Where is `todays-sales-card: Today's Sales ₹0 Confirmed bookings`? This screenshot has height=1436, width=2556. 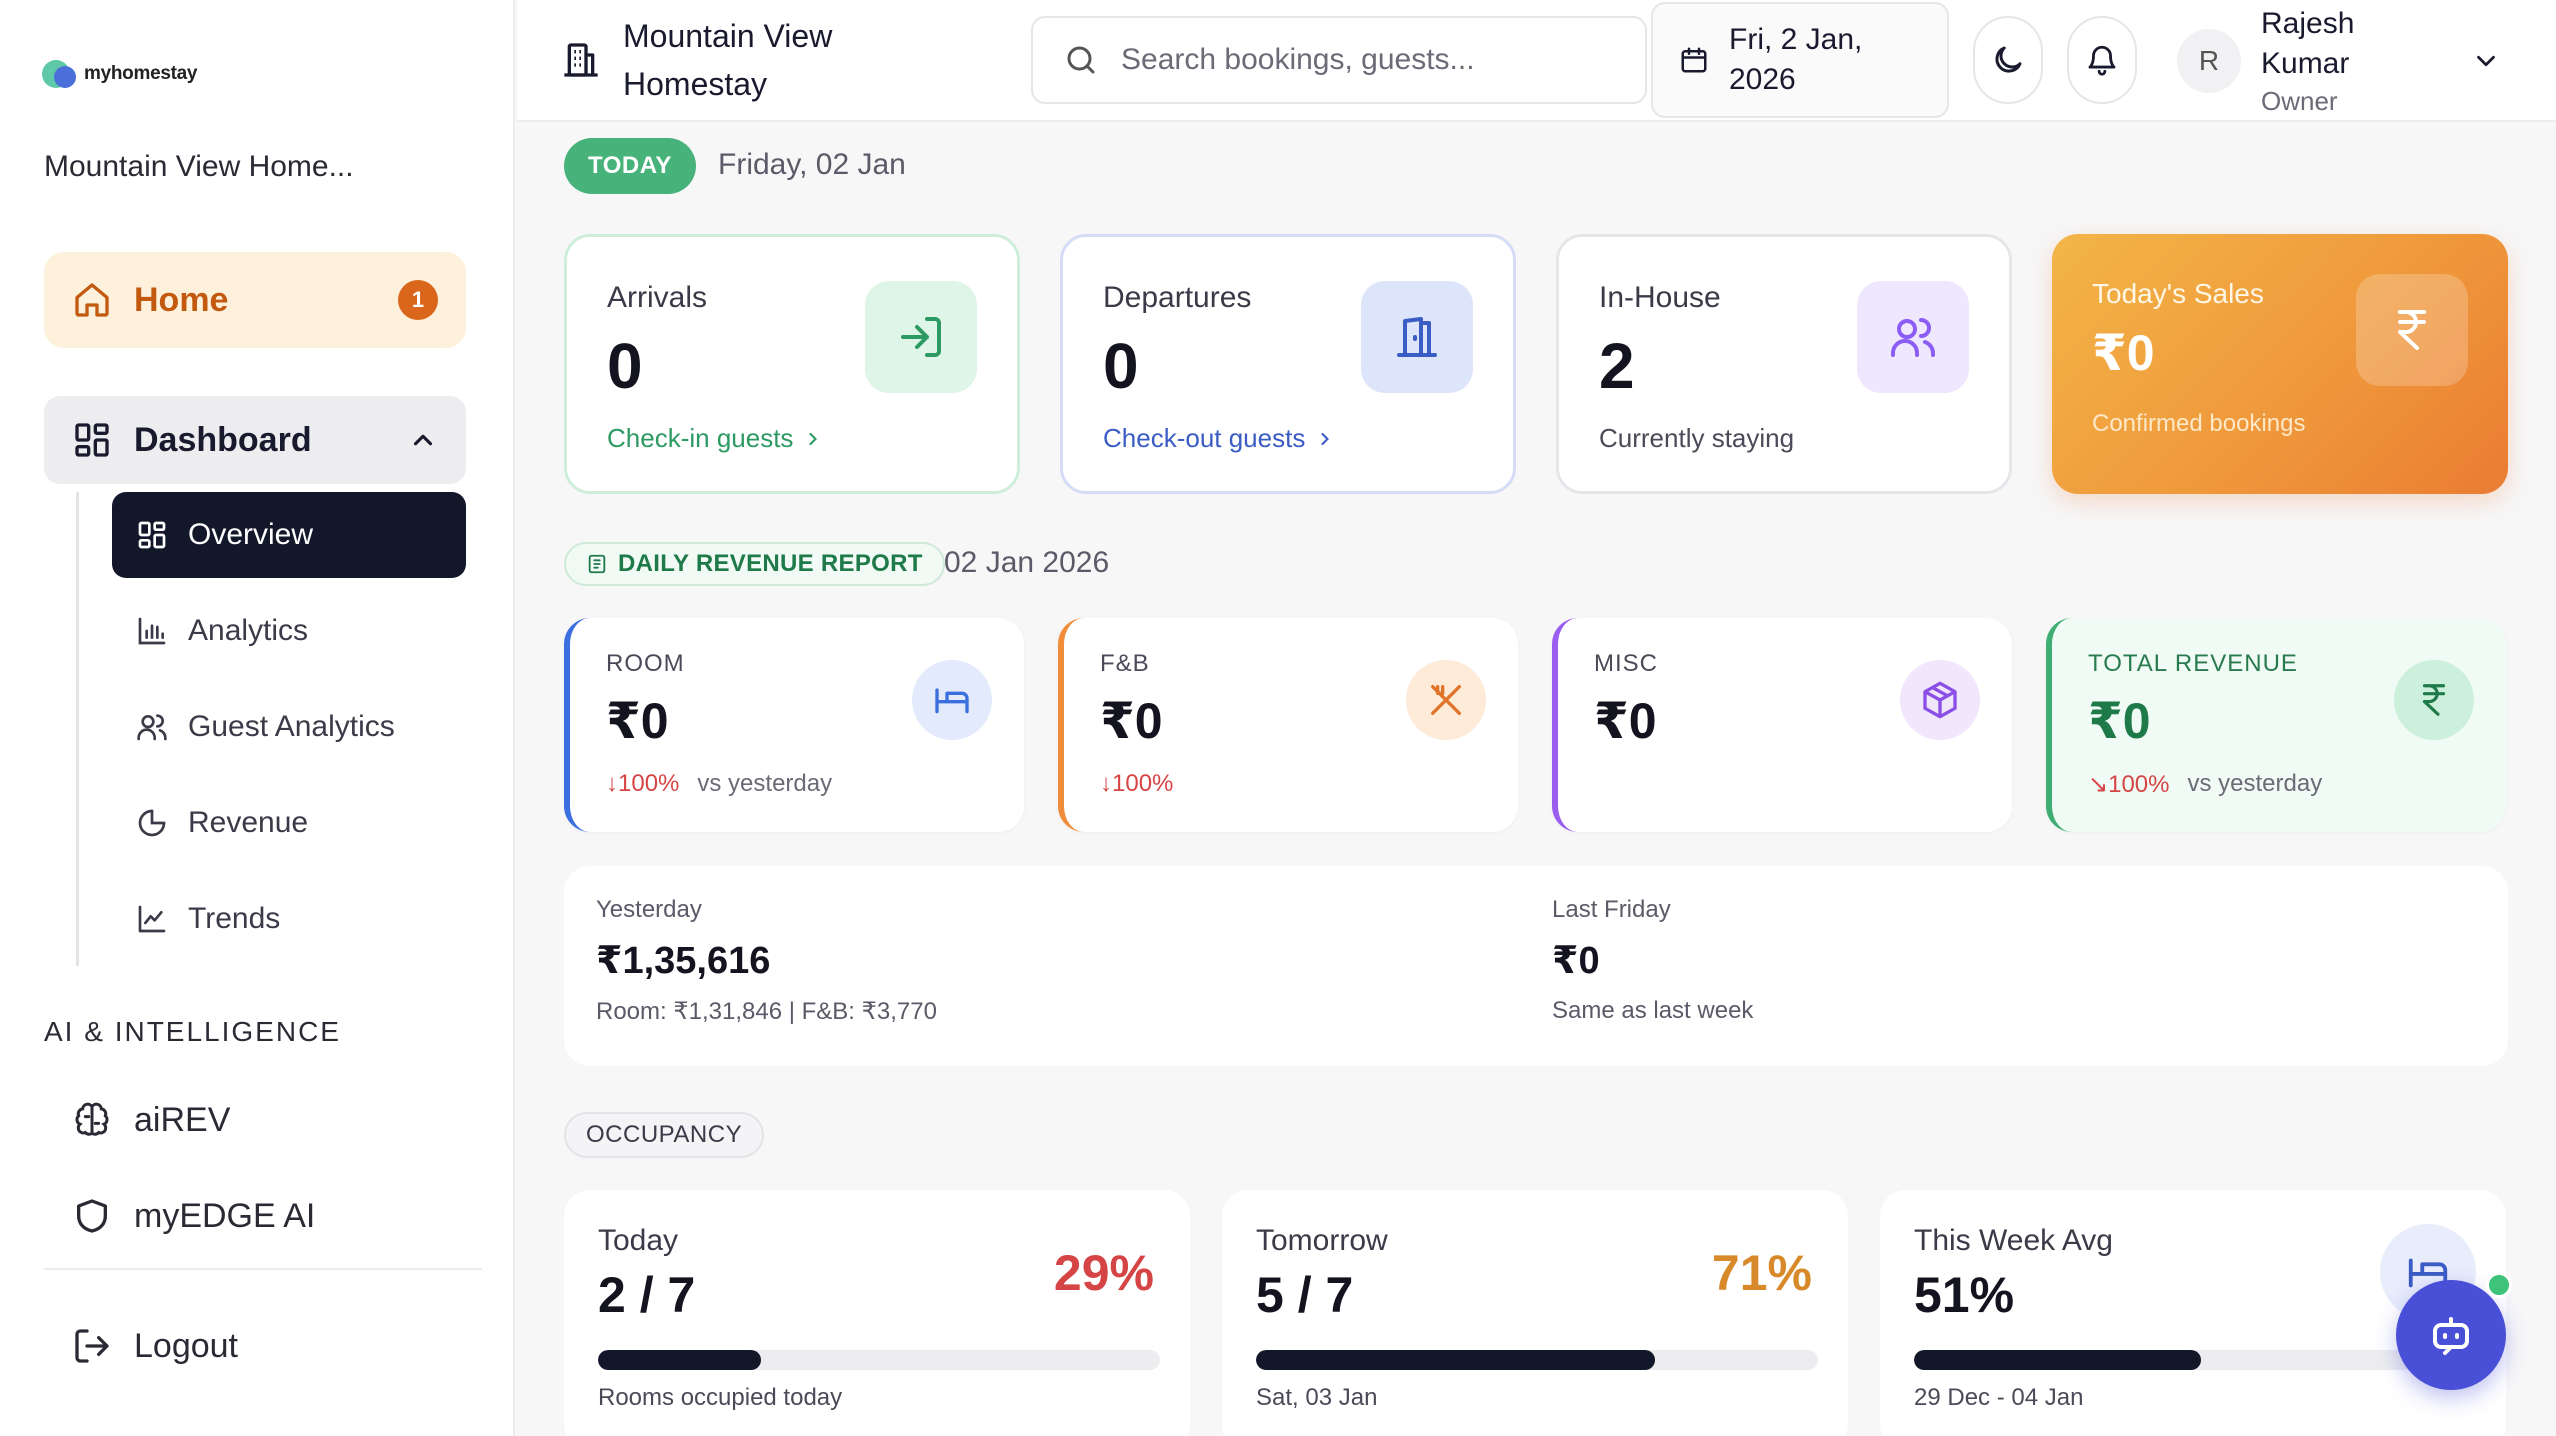 todays-sales-card: Today's Sales ₹0 Confirmed bookings is located at coordinates (2280, 364).